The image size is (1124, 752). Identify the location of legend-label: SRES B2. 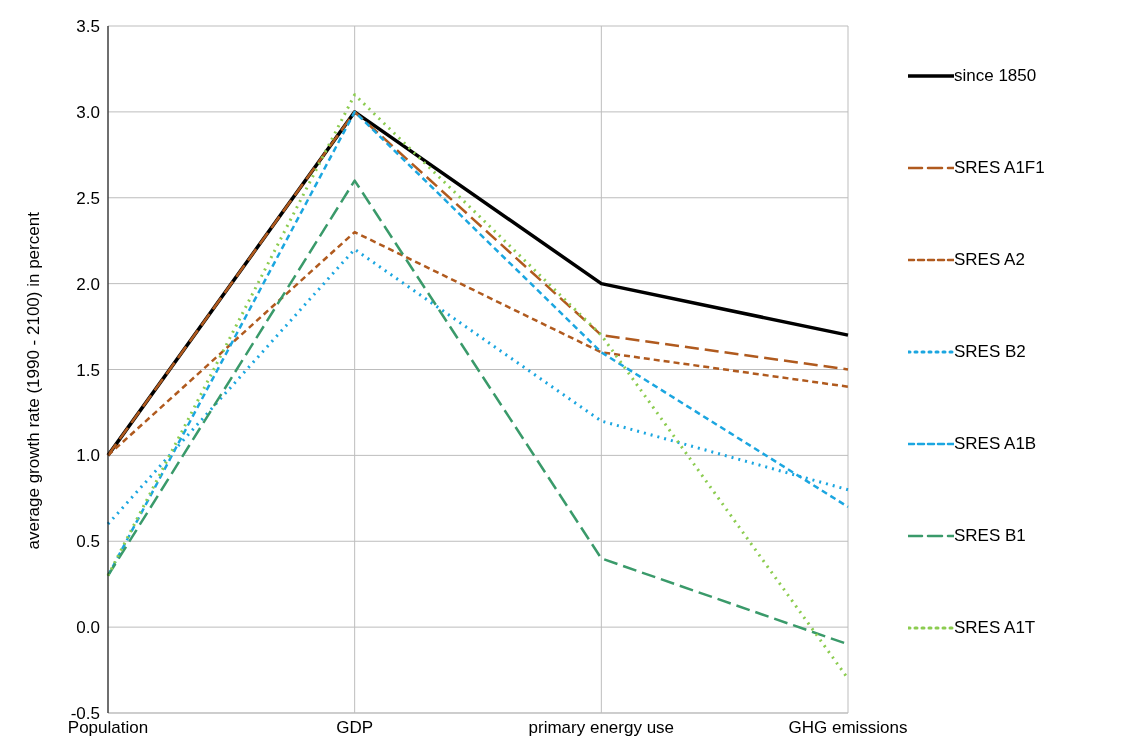
(990, 352).